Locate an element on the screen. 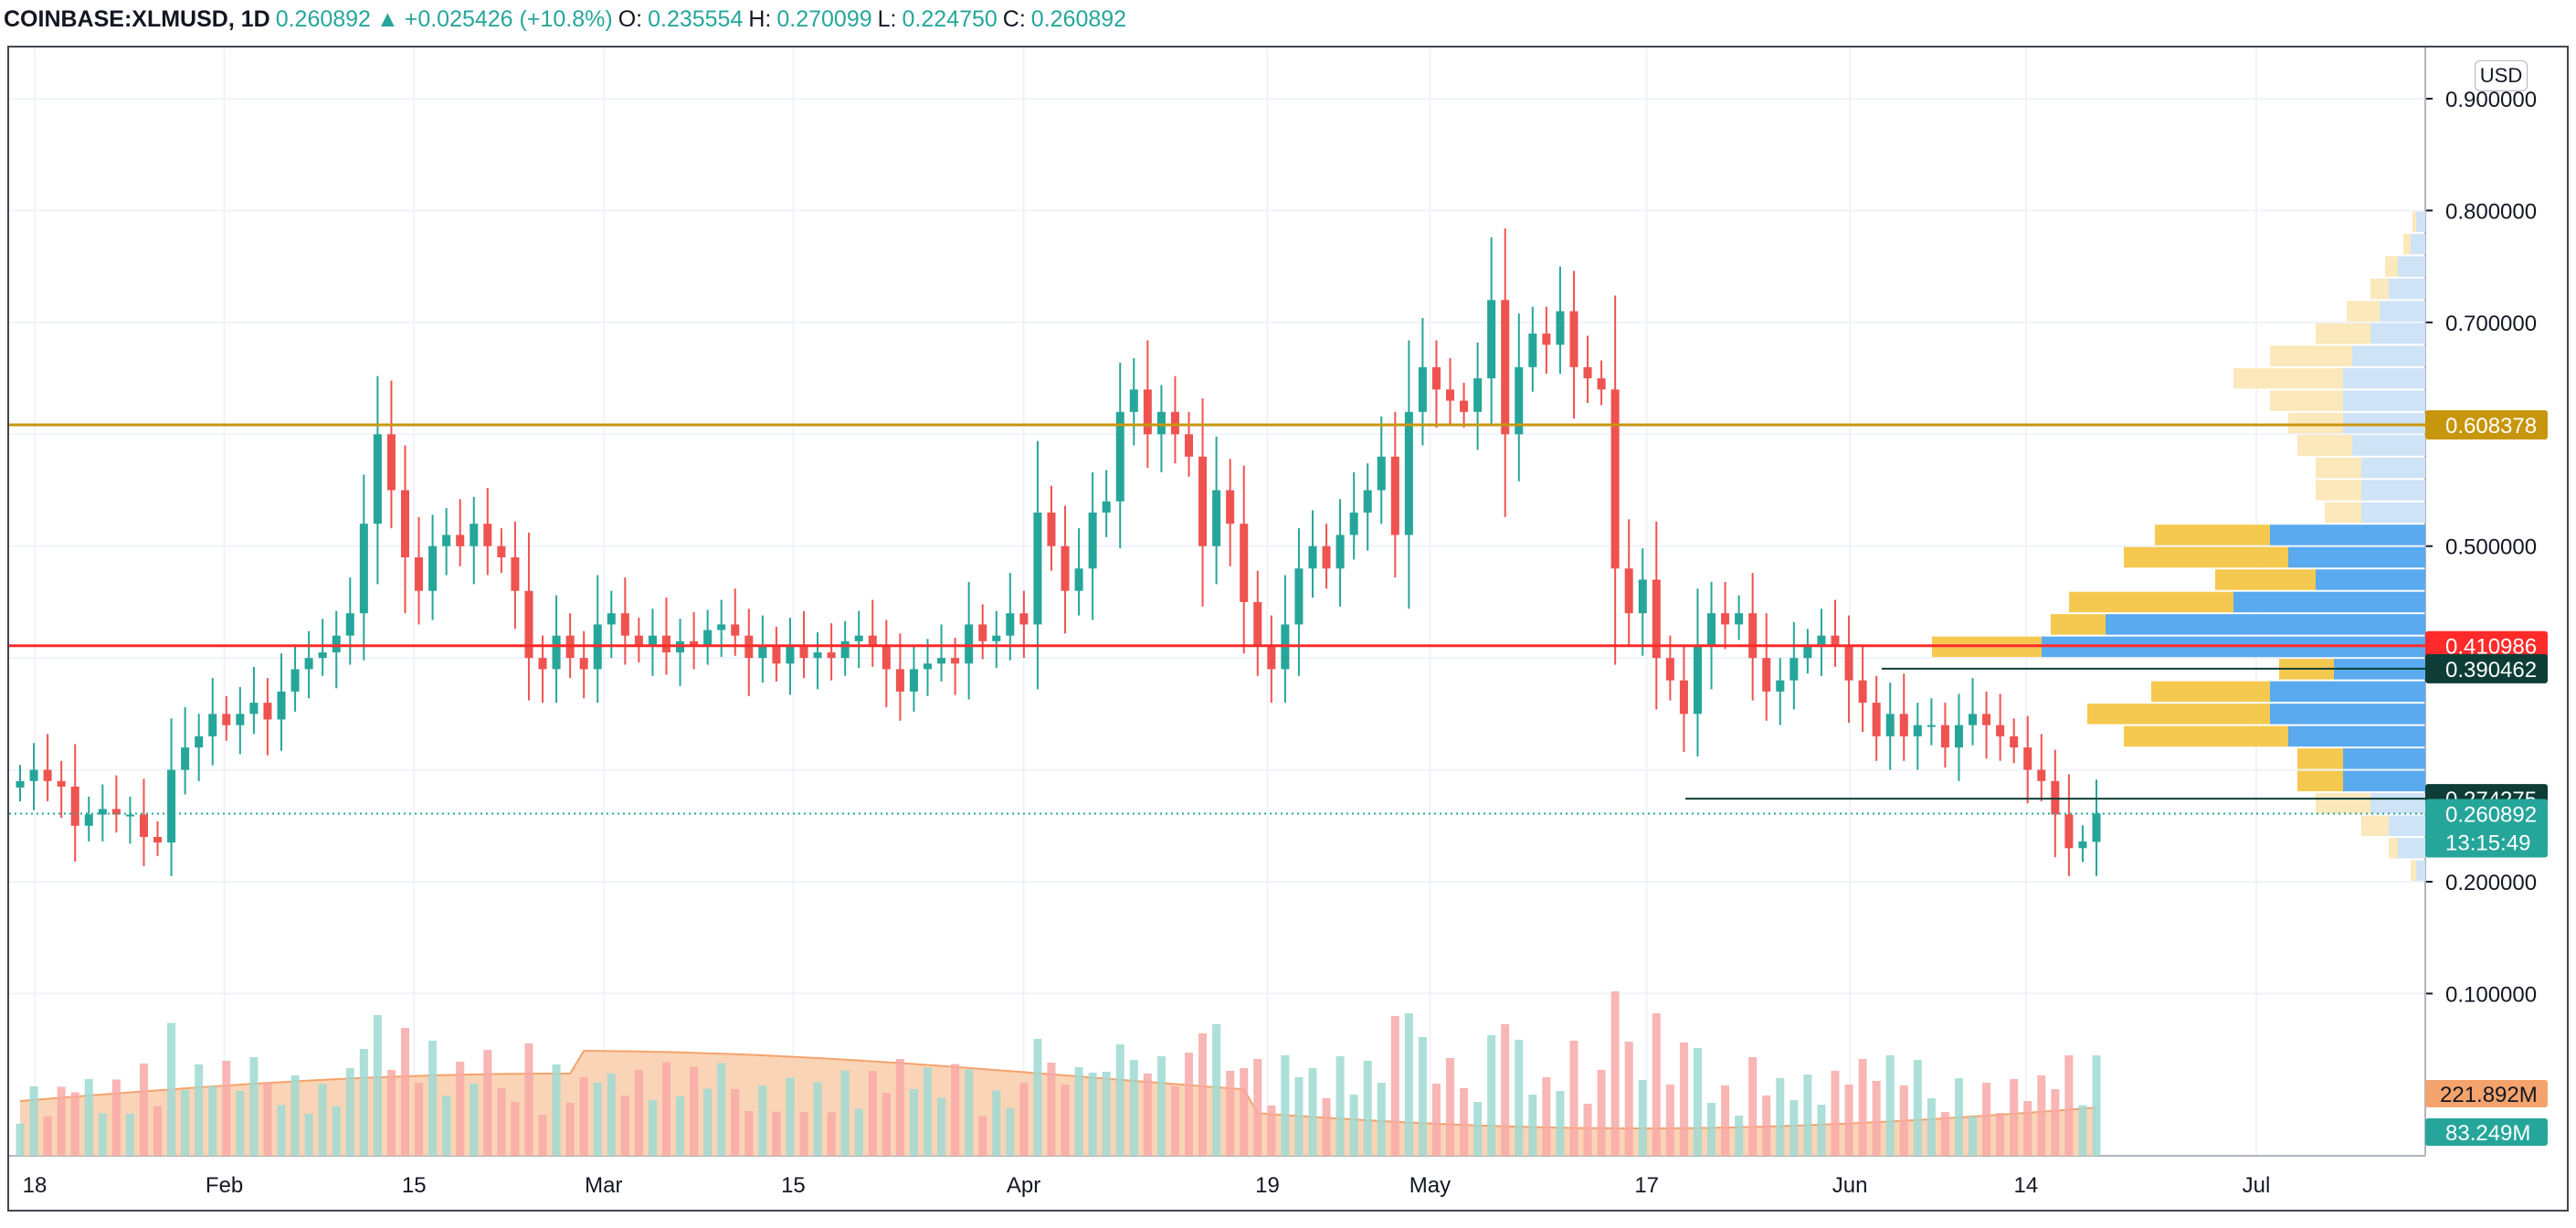  y-tick-label: 0.900000 is located at coordinates (2491, 100).